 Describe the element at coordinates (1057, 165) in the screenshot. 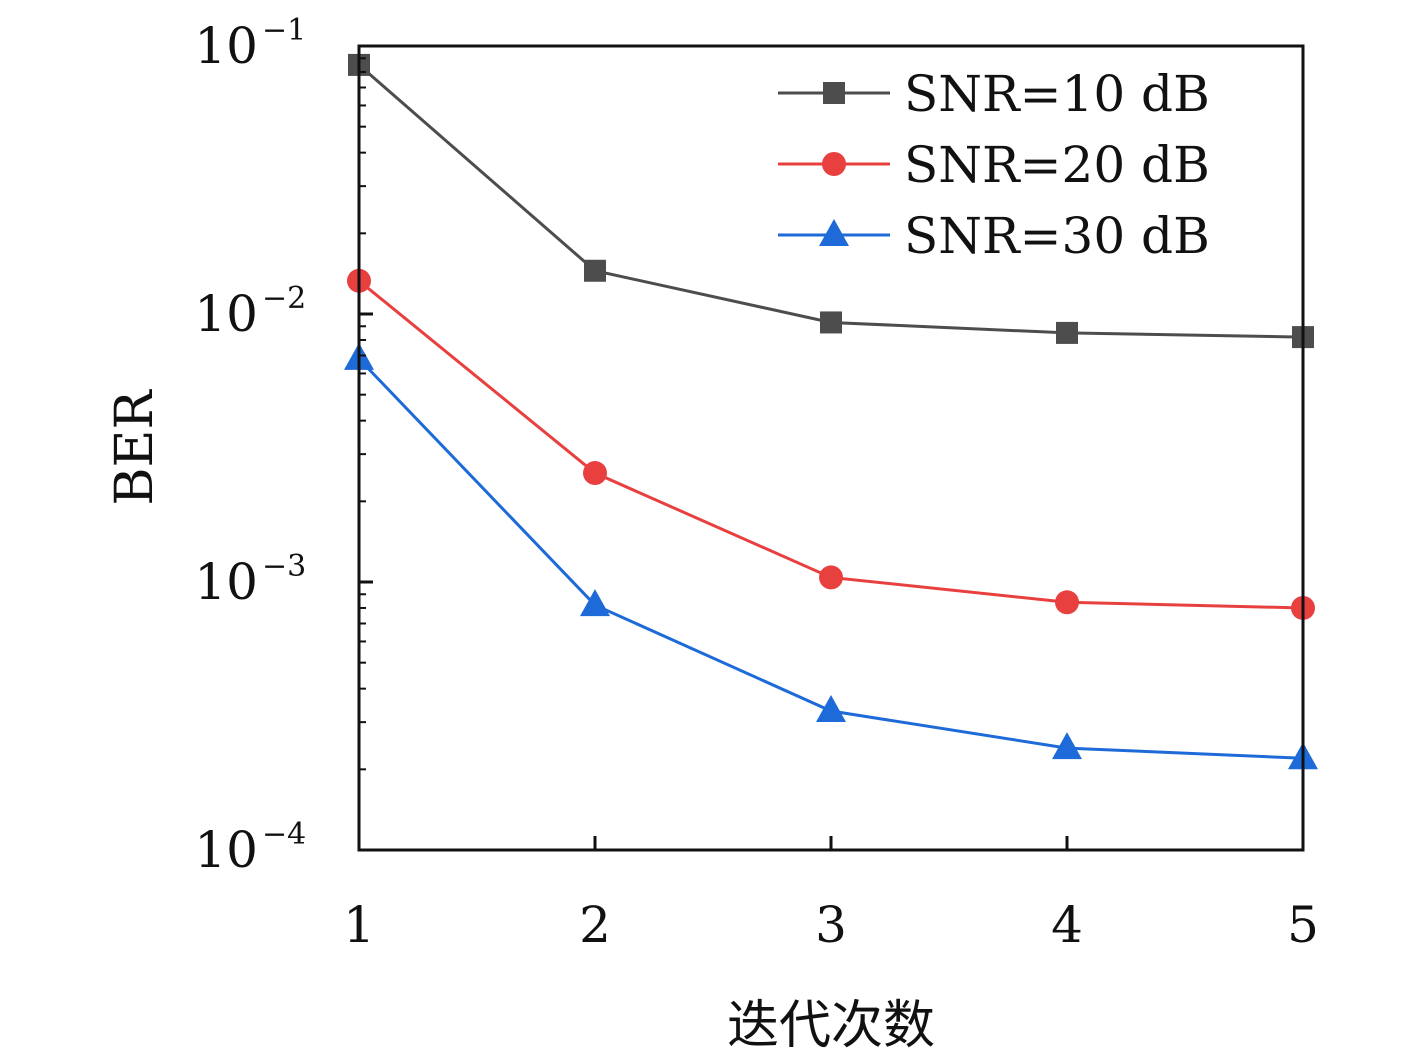

I see `legend-label: SNR=20 dB` at that location.